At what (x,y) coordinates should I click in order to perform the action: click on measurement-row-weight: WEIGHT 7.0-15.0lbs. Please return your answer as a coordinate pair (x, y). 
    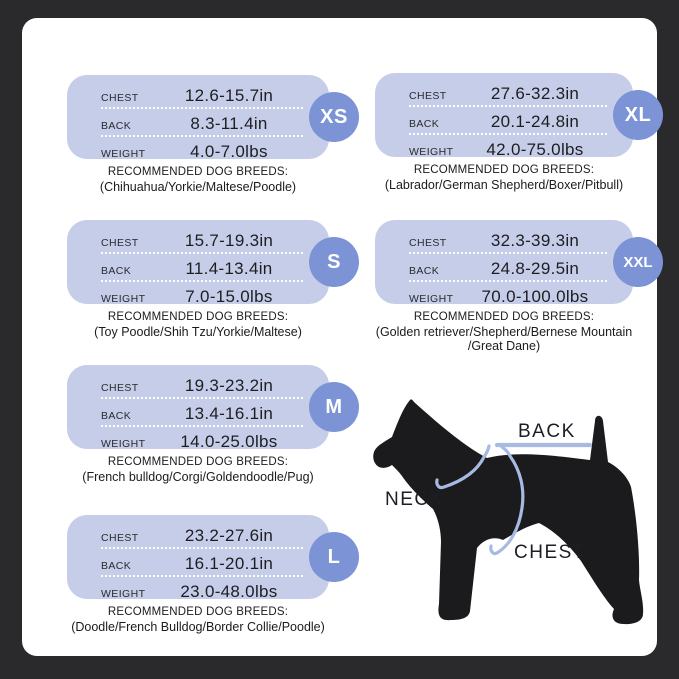
    Looking at the image, I should click on (202, 297).